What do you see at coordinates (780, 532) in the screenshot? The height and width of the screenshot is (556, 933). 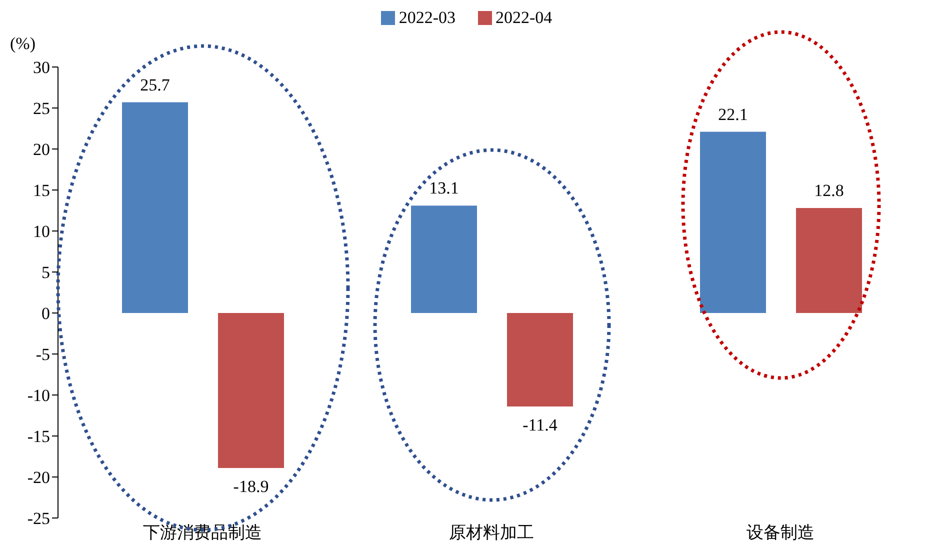 I see `x-tick-label: 设备制造` at bounding box center [780, 532].